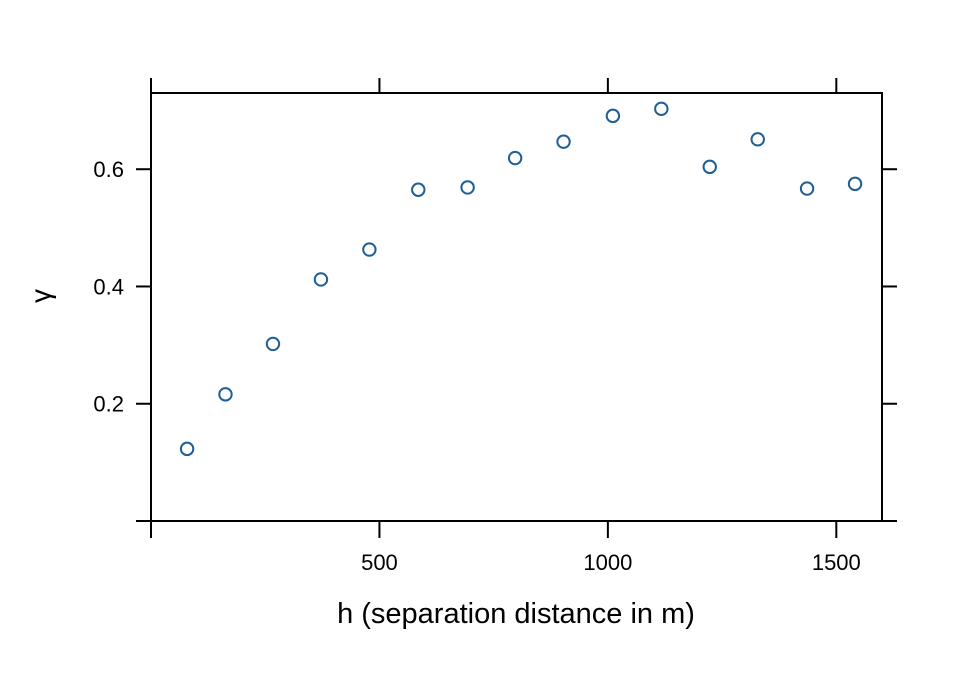 The height and width of the screenshot is (677, 960). What do you see at coordinates (108, 404) in the screenshot?
I see `y-tick-label: 0.2` at bounding box center [108, 404].